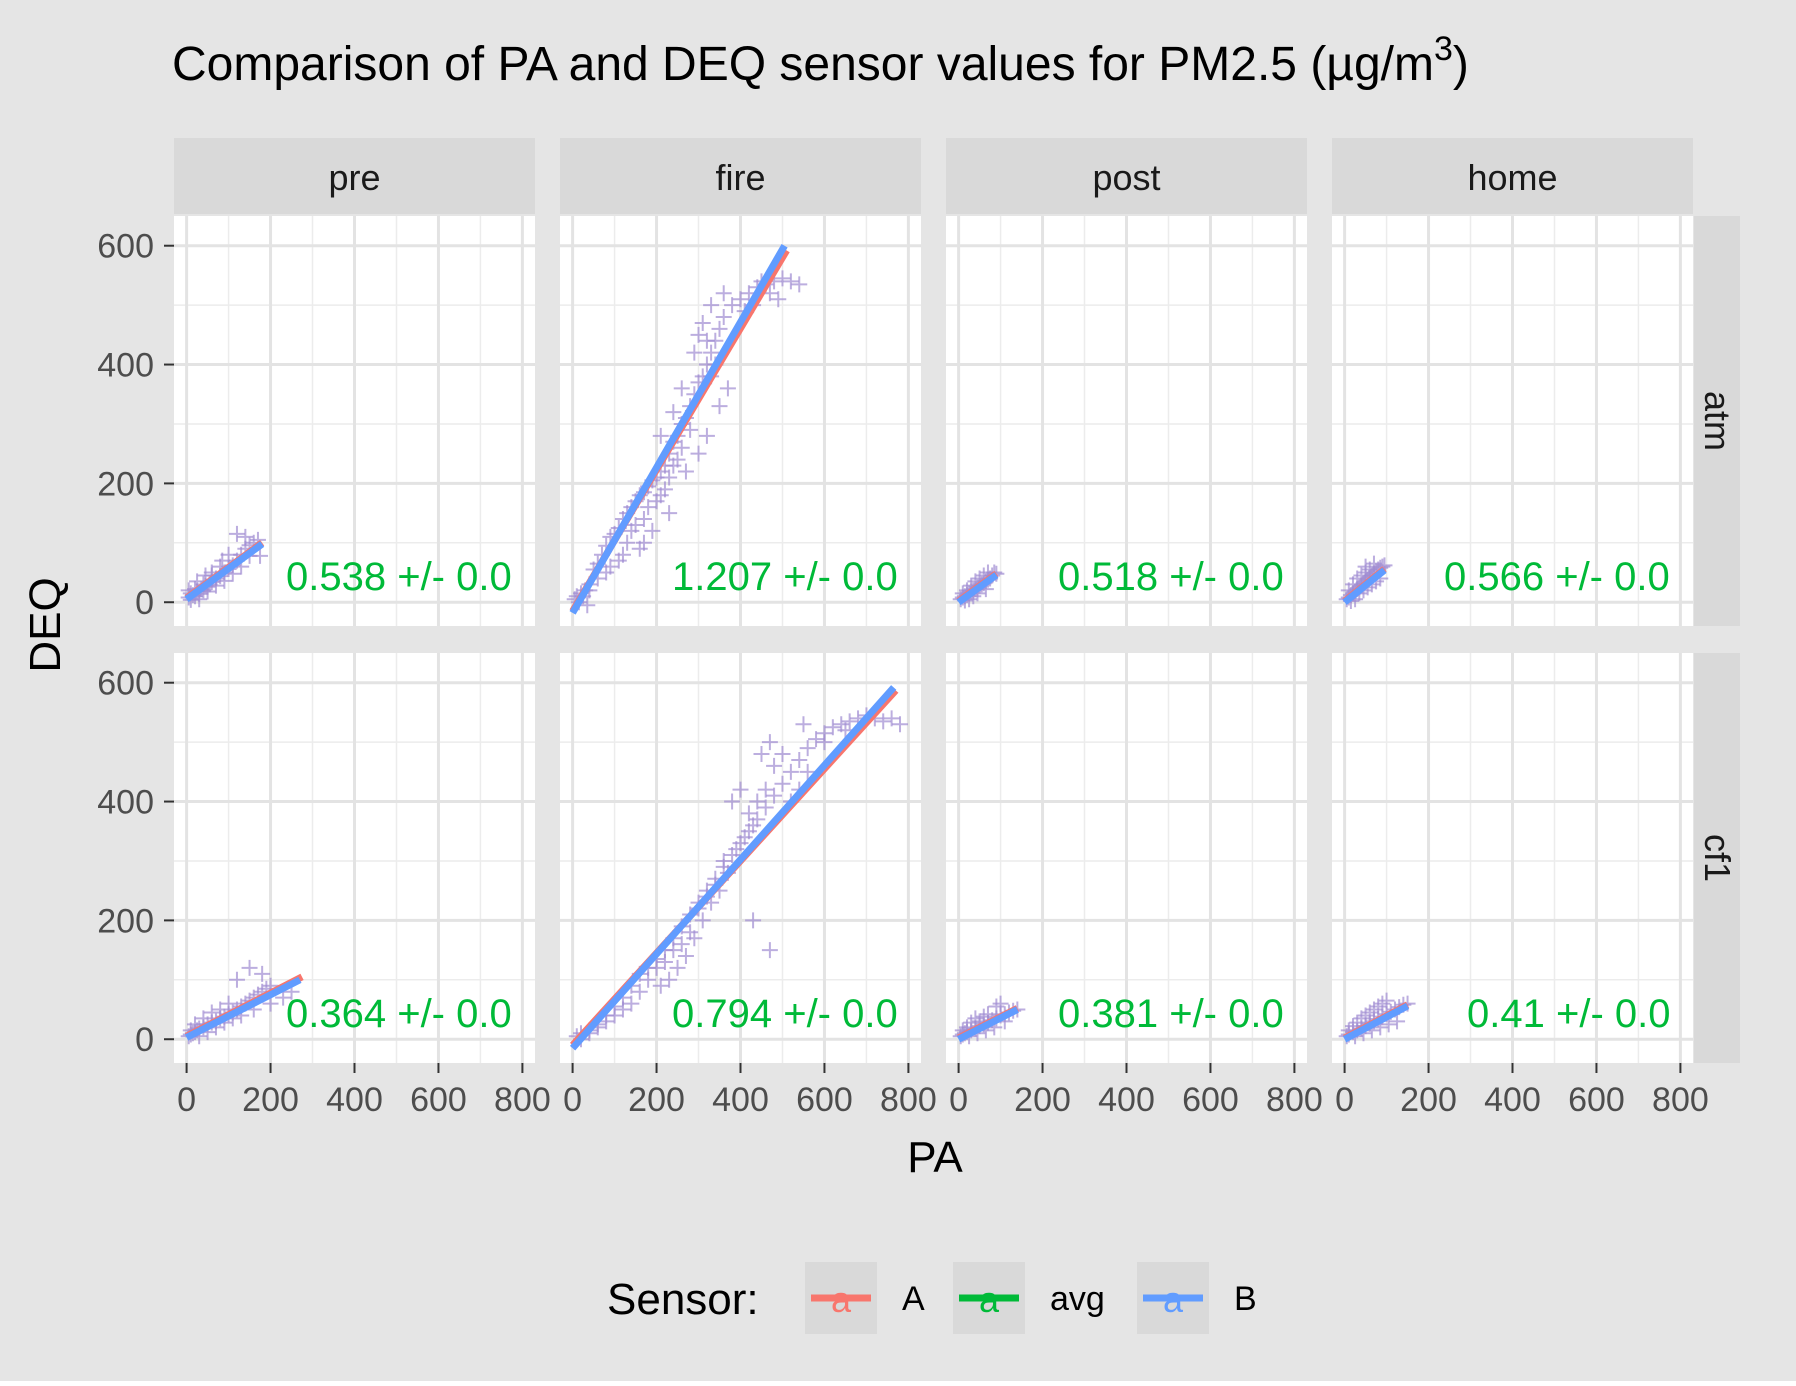 This screenshot has width=1796, height=1386. Describe the element at coordinates (1568, 1014) in the screenshot. I see `fit-annotation: 0.41 +/- 0.0` at that location.